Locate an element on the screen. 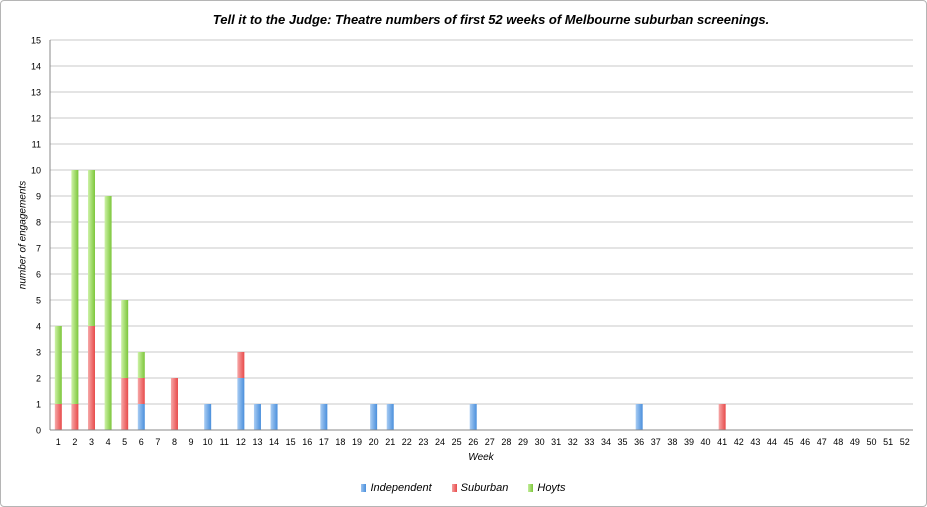 The image size is (927, 507). x-tick-label: 47 is located at coordinates (822, 442).